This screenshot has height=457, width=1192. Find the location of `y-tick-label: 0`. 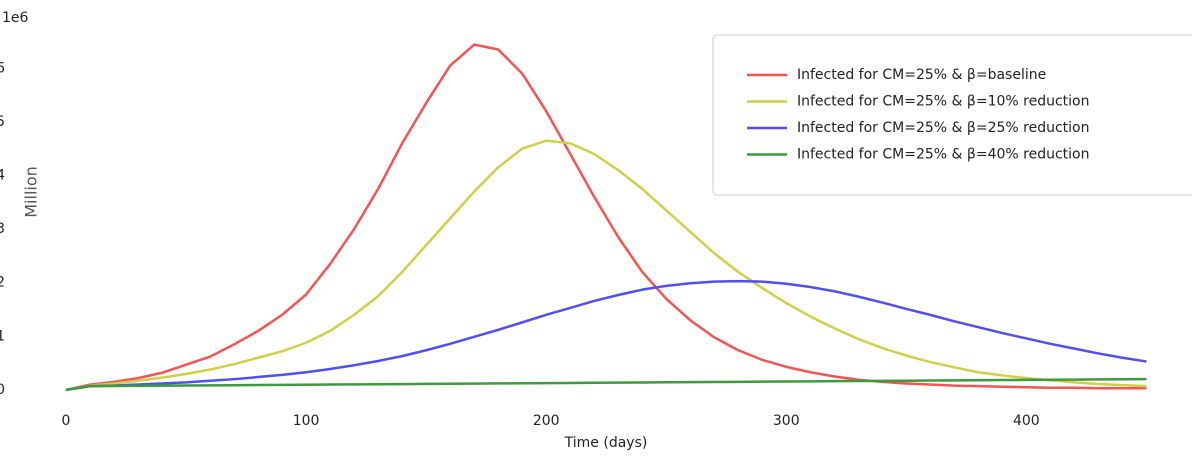

y-tick-label: 0 is located at coordinates (2, 390).